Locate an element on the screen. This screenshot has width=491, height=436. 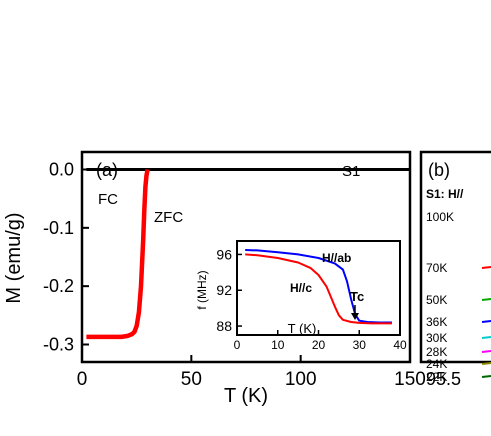
series-line-zfc is located at coordinates (118, 254).